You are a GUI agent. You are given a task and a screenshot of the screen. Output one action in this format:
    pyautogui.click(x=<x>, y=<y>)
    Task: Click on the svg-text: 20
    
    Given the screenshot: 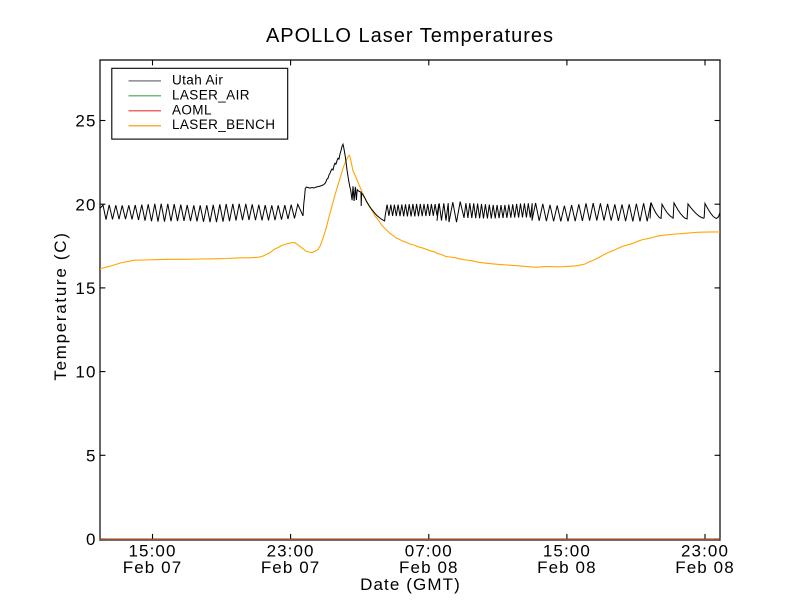 What is the action you would take?
    pyautogui.click(x=85, y=204)
    